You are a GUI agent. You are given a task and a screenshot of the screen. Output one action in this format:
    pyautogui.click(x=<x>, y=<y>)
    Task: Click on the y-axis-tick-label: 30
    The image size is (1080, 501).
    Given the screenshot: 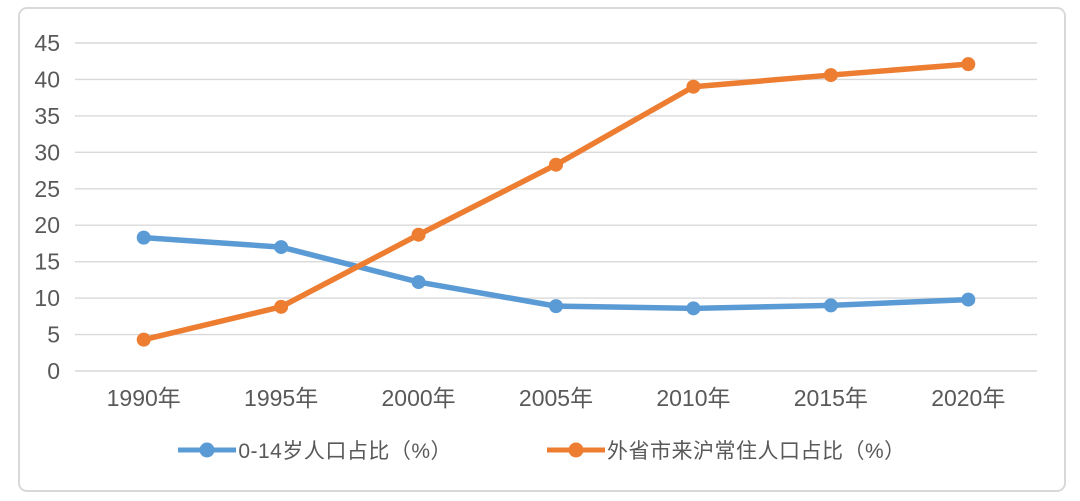 What is the action you would take?
    pyautogui.click(x=47, y=152)
    